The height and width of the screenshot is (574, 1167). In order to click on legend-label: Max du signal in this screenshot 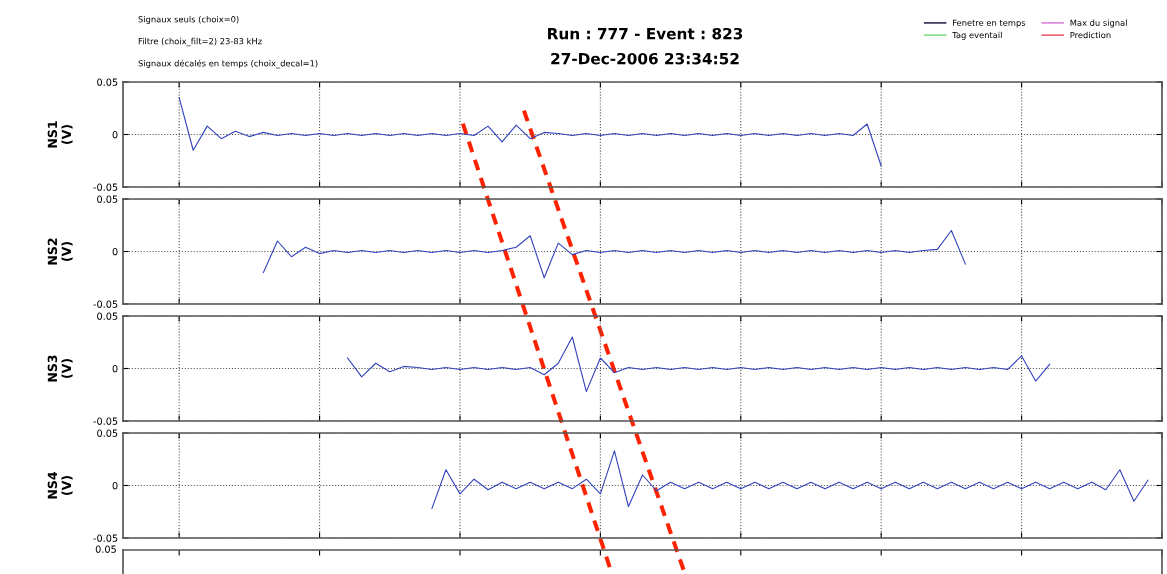, I will do `click(1098, 23)`.